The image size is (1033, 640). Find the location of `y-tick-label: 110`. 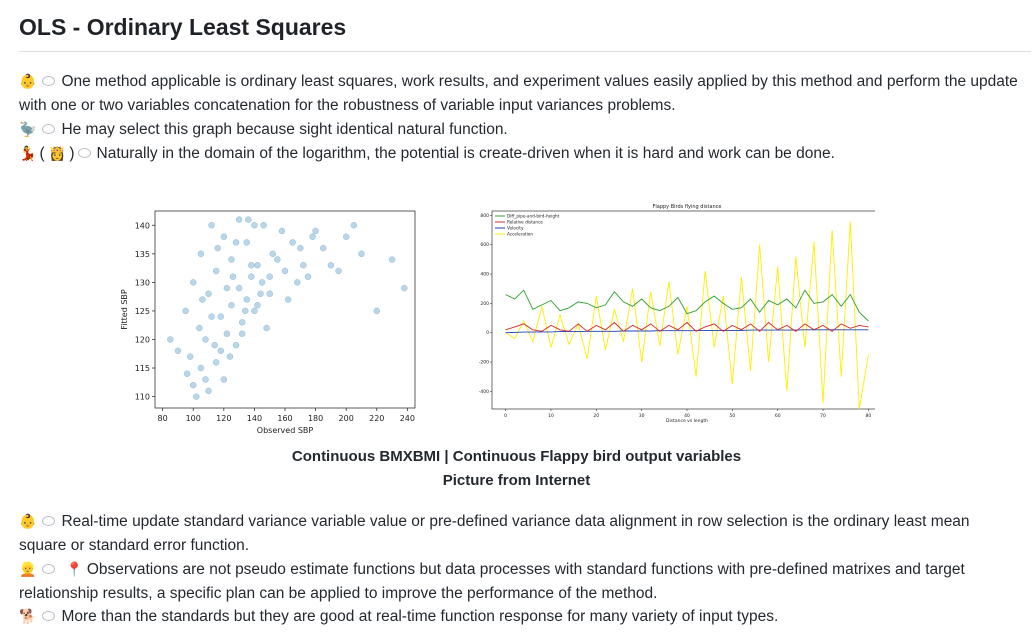

y-tick-label: 110 is located at coordinates (142, 397).